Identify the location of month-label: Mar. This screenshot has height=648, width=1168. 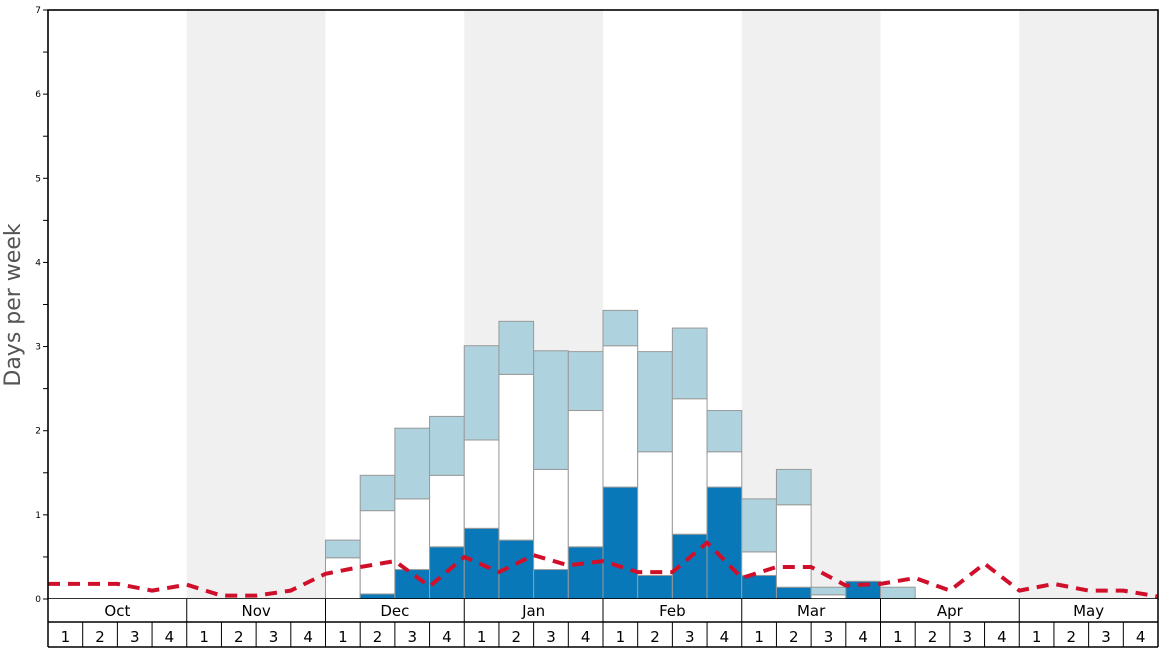
(811, 611).